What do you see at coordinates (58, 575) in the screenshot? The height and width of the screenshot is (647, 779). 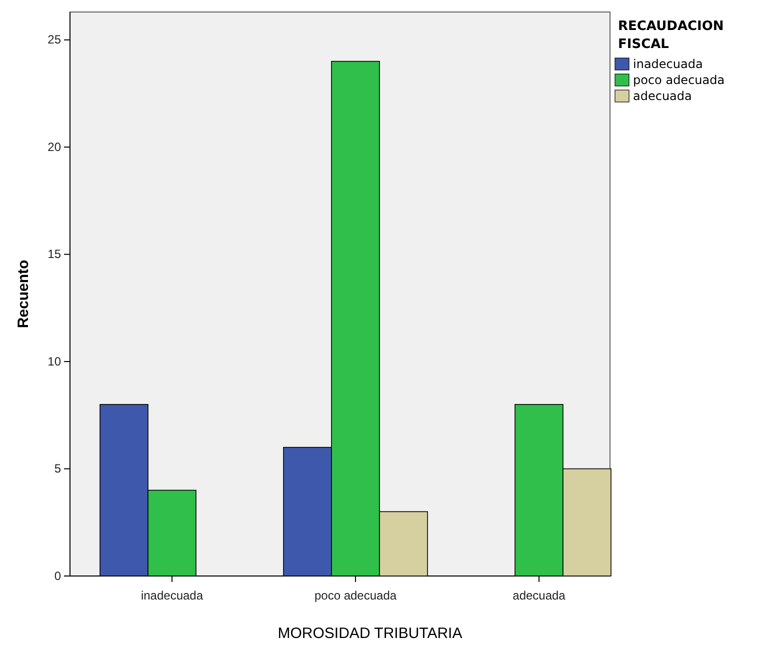 I see `y-tick-label: 0` at bounding box center [58, 575].